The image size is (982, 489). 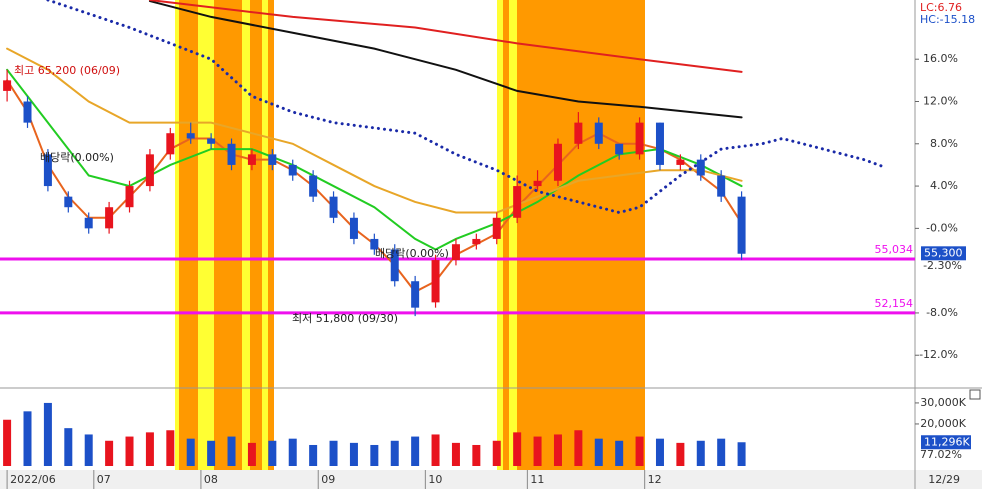 What do you see at coordinates (328, 479) in the screenshot?
I see `x-tick-label: 09` at bounding box center [328, 479].